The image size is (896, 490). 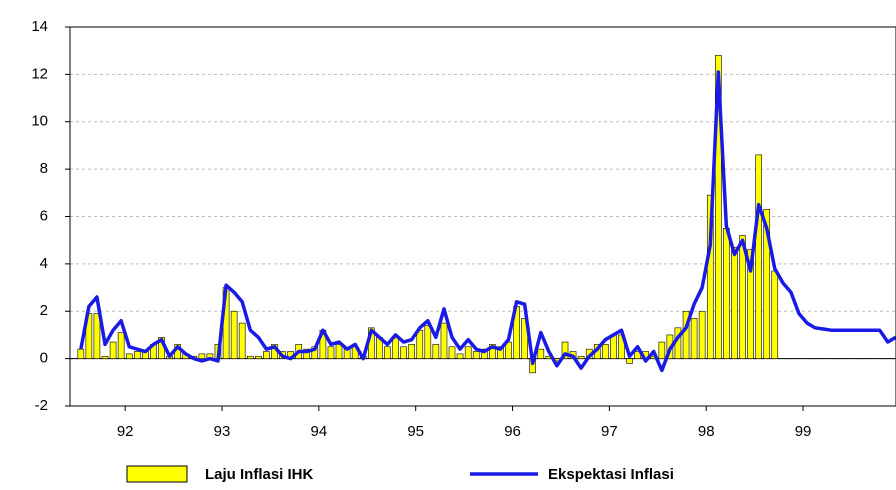 What do you see at coordinates (39, 73) in the screenshot?
I see `y-tick-label: 12` at bounding box center [39, 73].